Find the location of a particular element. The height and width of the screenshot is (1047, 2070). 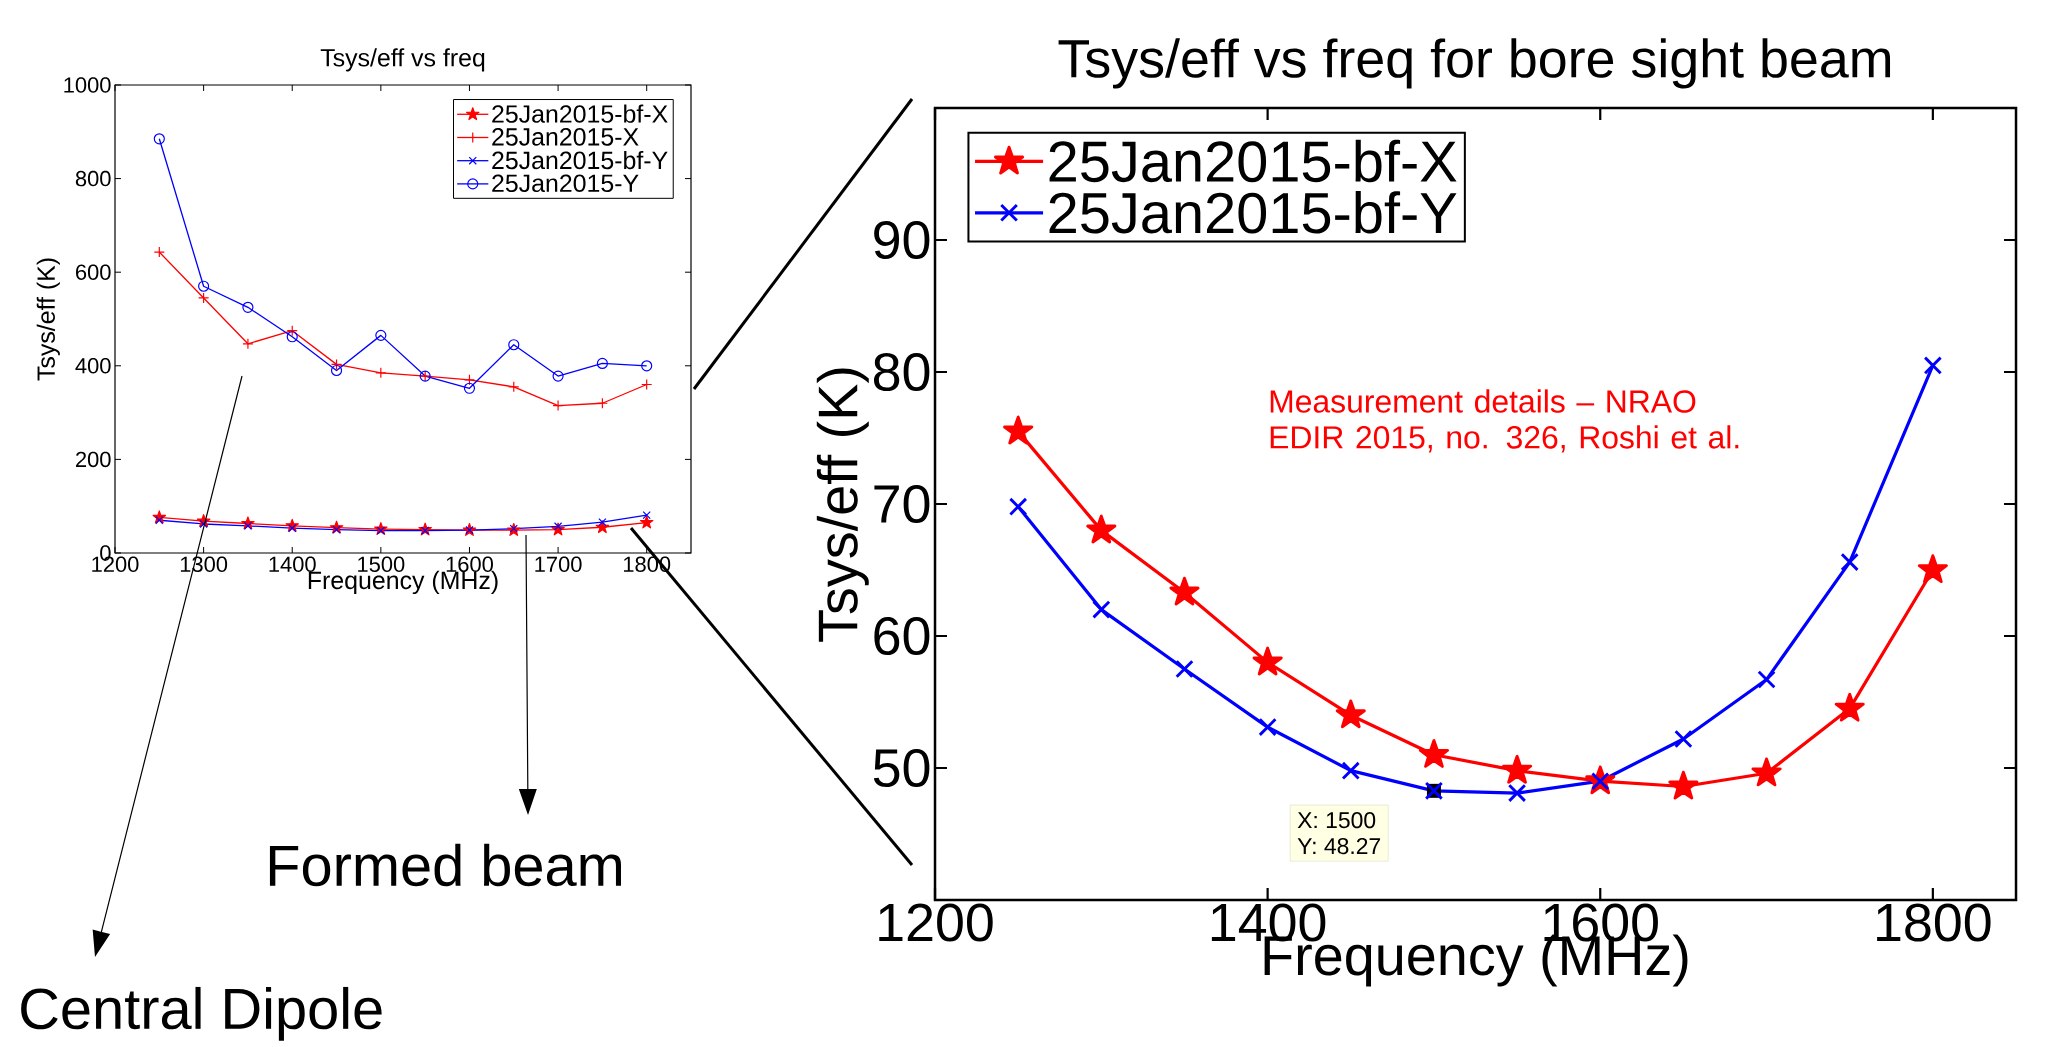

x-tick-label: 1600 is located at coordinates (469, 564).